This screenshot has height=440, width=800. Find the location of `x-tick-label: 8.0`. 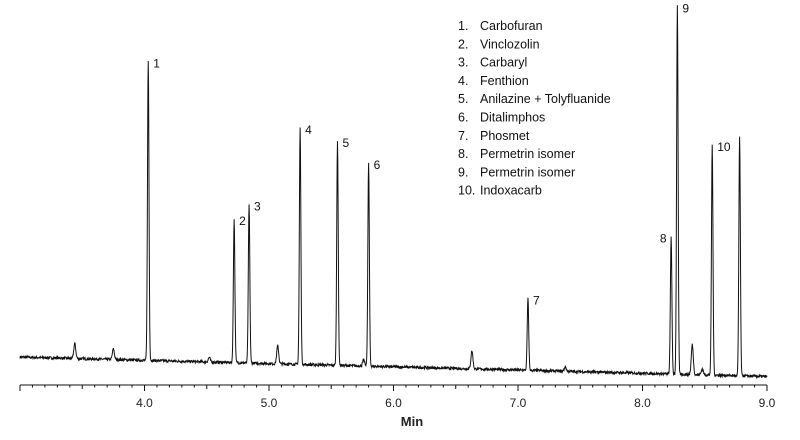

x-tick-label: 8.0 is located at coordinates (642, 403).